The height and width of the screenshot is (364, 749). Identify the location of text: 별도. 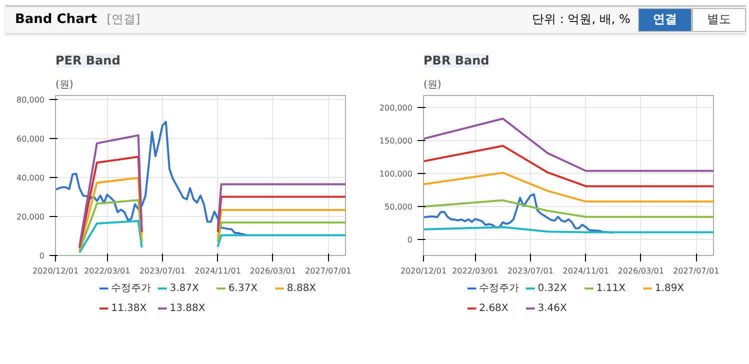
(719, 20).